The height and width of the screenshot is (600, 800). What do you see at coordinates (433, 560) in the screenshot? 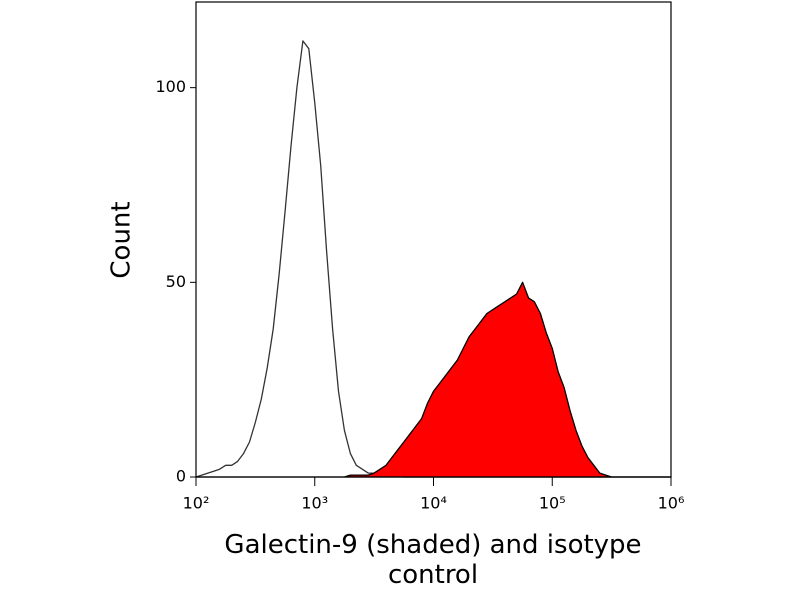
I see `x-axis-label: Galectin-9 (shaded) and isotype control` at bounding box center [433, 560].